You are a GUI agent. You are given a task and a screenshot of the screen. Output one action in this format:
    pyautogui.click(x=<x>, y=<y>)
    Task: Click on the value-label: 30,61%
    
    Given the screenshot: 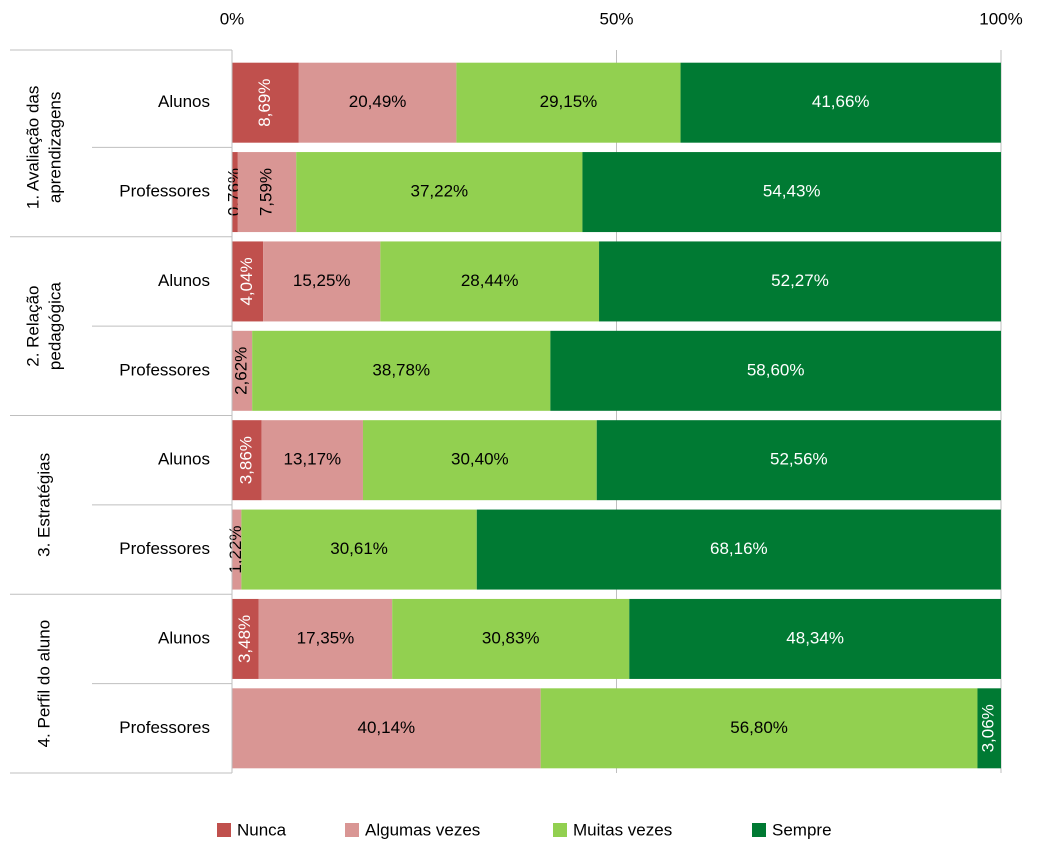 What is the action you would take?
    pyautogui.click(x=359, y=548)
    